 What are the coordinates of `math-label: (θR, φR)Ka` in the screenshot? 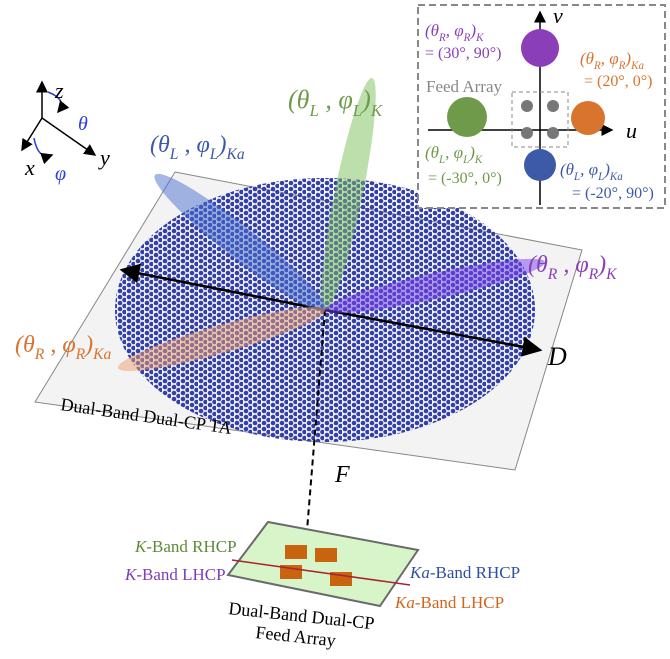 It's located at (612, 60).